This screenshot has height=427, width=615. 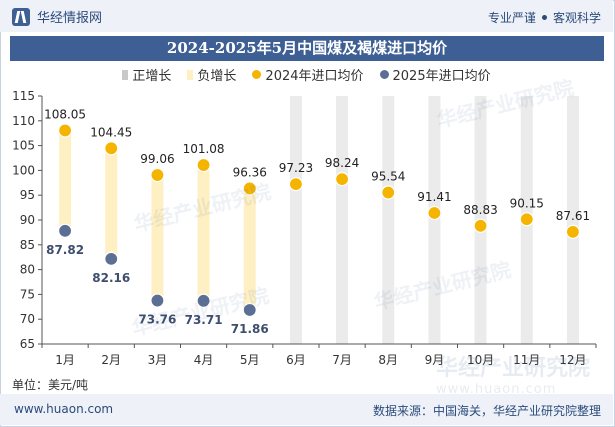 What do you see at coordinates (434, 197) in the screenshot?
I see `data-label-2024: 91.41` at bounding box center [434, 197].